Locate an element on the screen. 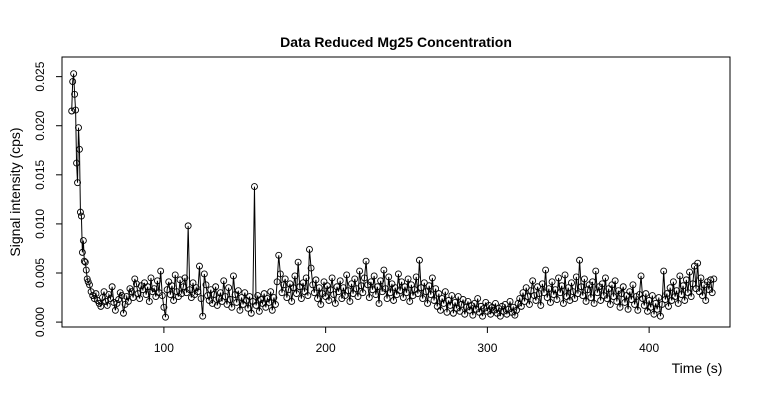 This screenshot has height=400, width=760. y-tick-label: 0.020 is located at coordinates (40, 125).